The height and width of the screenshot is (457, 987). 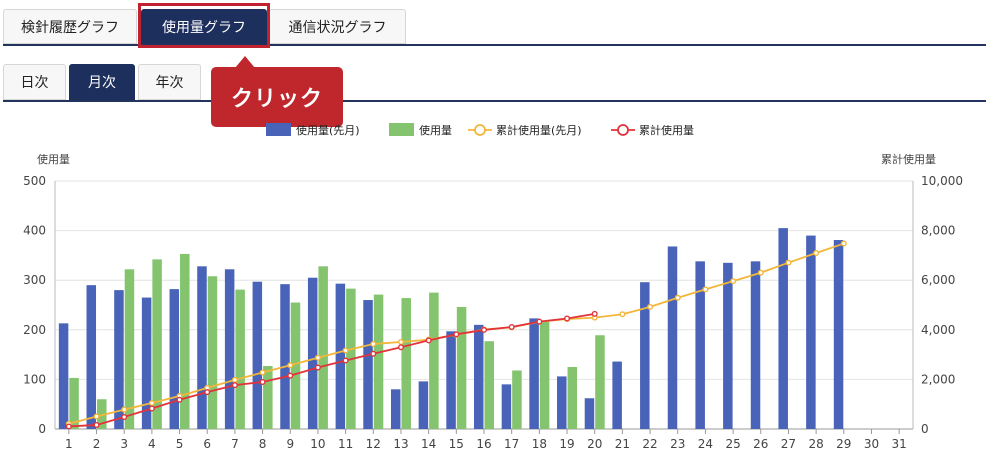 I want to click on x-tick-label: 3, so click(x=124, y=444).